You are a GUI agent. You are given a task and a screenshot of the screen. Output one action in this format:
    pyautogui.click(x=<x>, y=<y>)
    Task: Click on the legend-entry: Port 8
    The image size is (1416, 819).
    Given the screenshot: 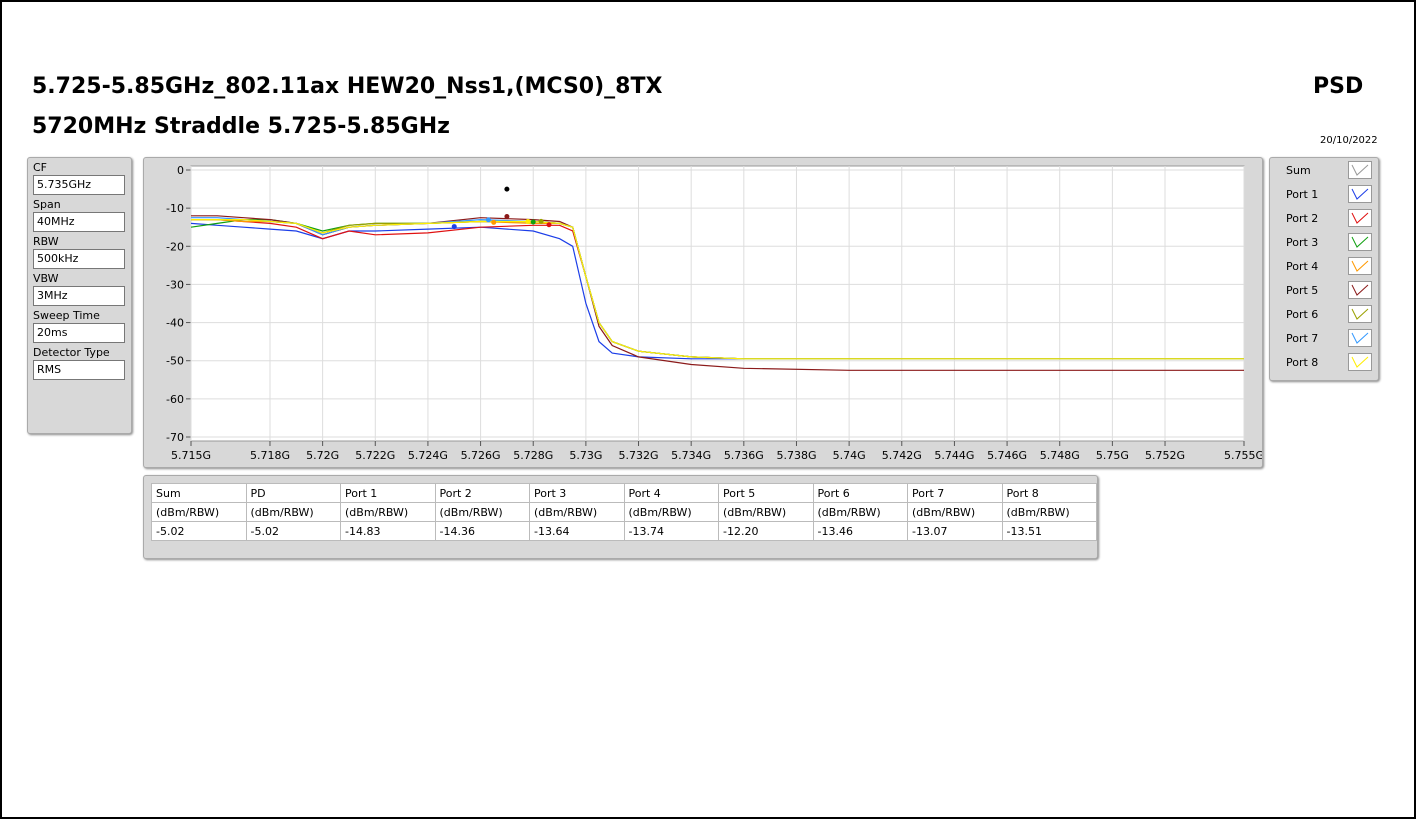 What is the action you would take?
    pyautogui.click(x=1324, y=362)
    